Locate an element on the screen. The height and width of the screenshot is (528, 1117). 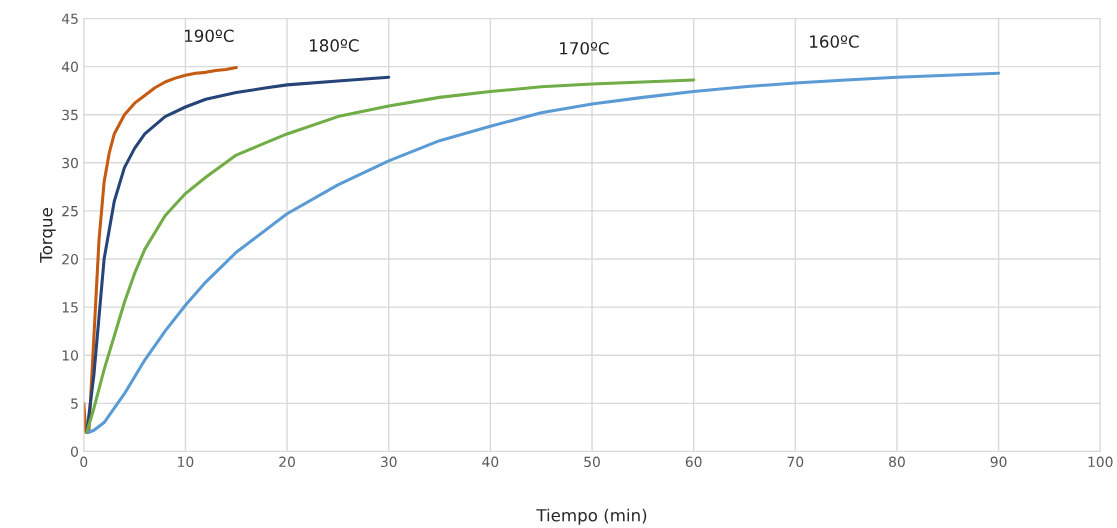
x-tick-label: 90 is located at coordinates (998, 462).